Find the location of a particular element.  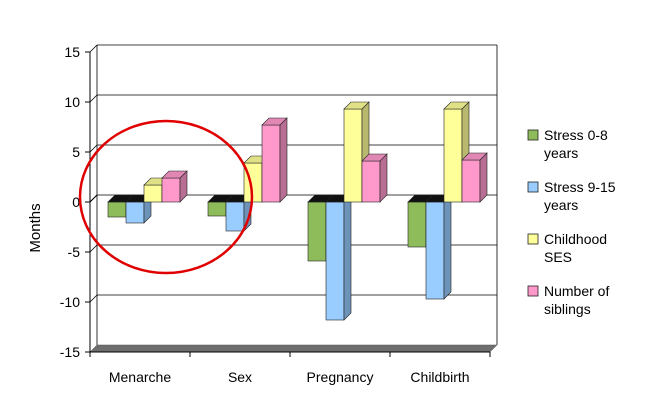

y-tick-label: 0 is located at coordinates (76, 202).